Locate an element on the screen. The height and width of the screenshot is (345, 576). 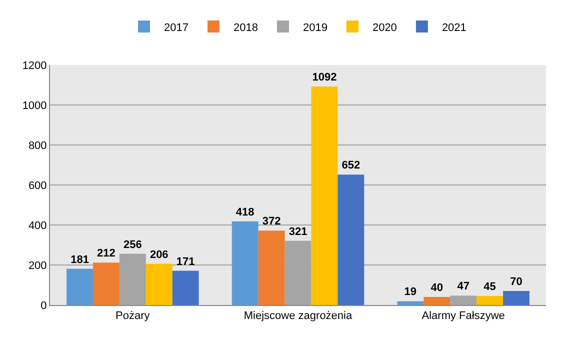
data-label: 47 is located at coordinates (463, 286).